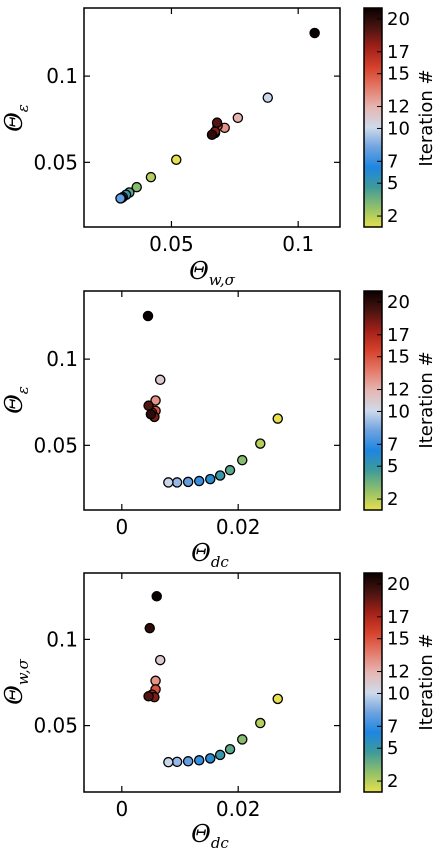  What do you see at coordinates (201, 553) in the screenshot?
I see `panel-2-xlabel-main: Θ` at bounding box center [201, 553].